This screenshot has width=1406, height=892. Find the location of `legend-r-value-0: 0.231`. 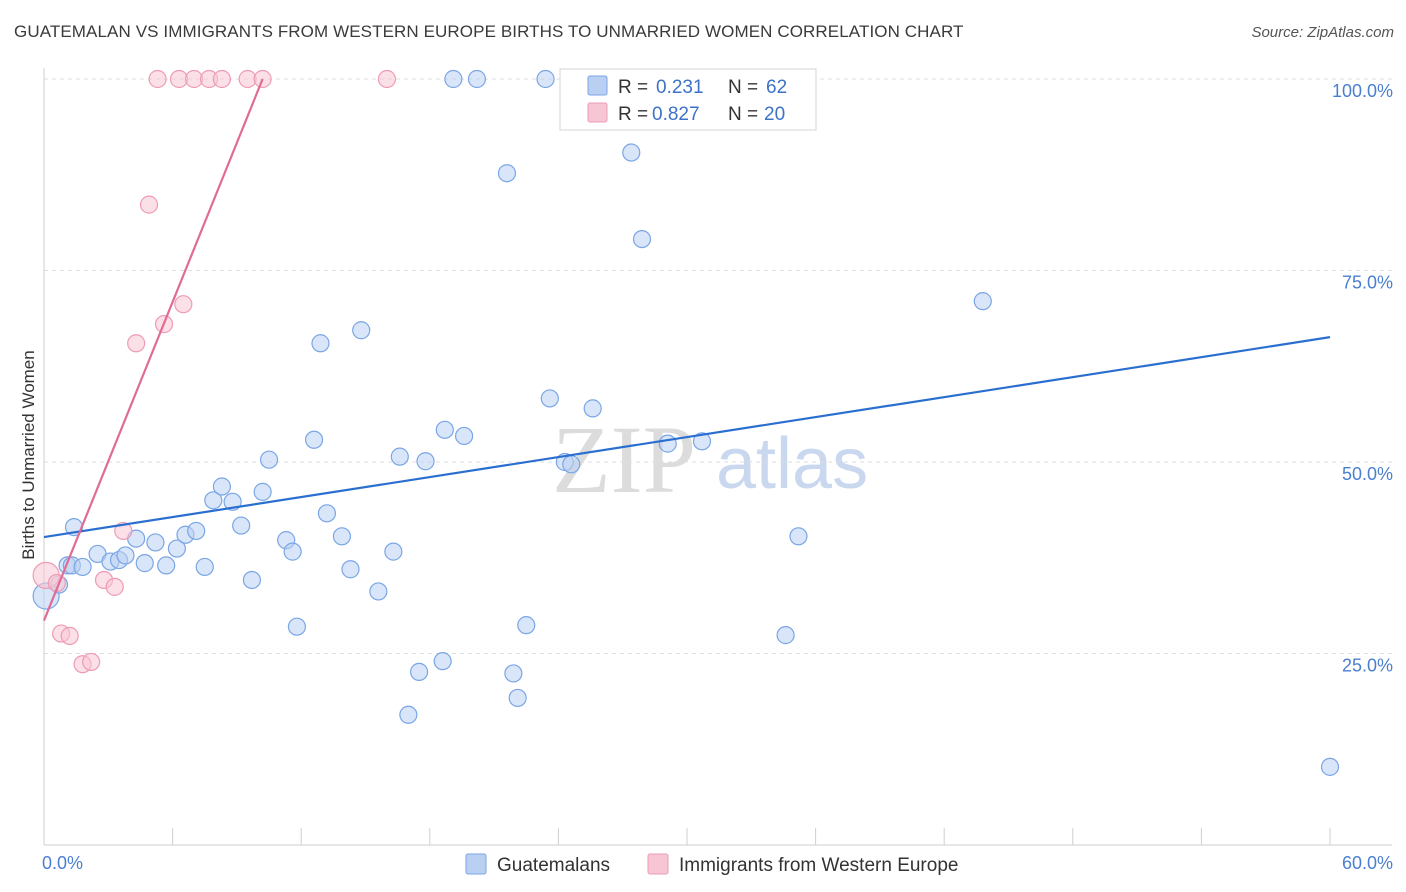

legend-r-value-0: 0.231 is located at coordinates (680, 87).